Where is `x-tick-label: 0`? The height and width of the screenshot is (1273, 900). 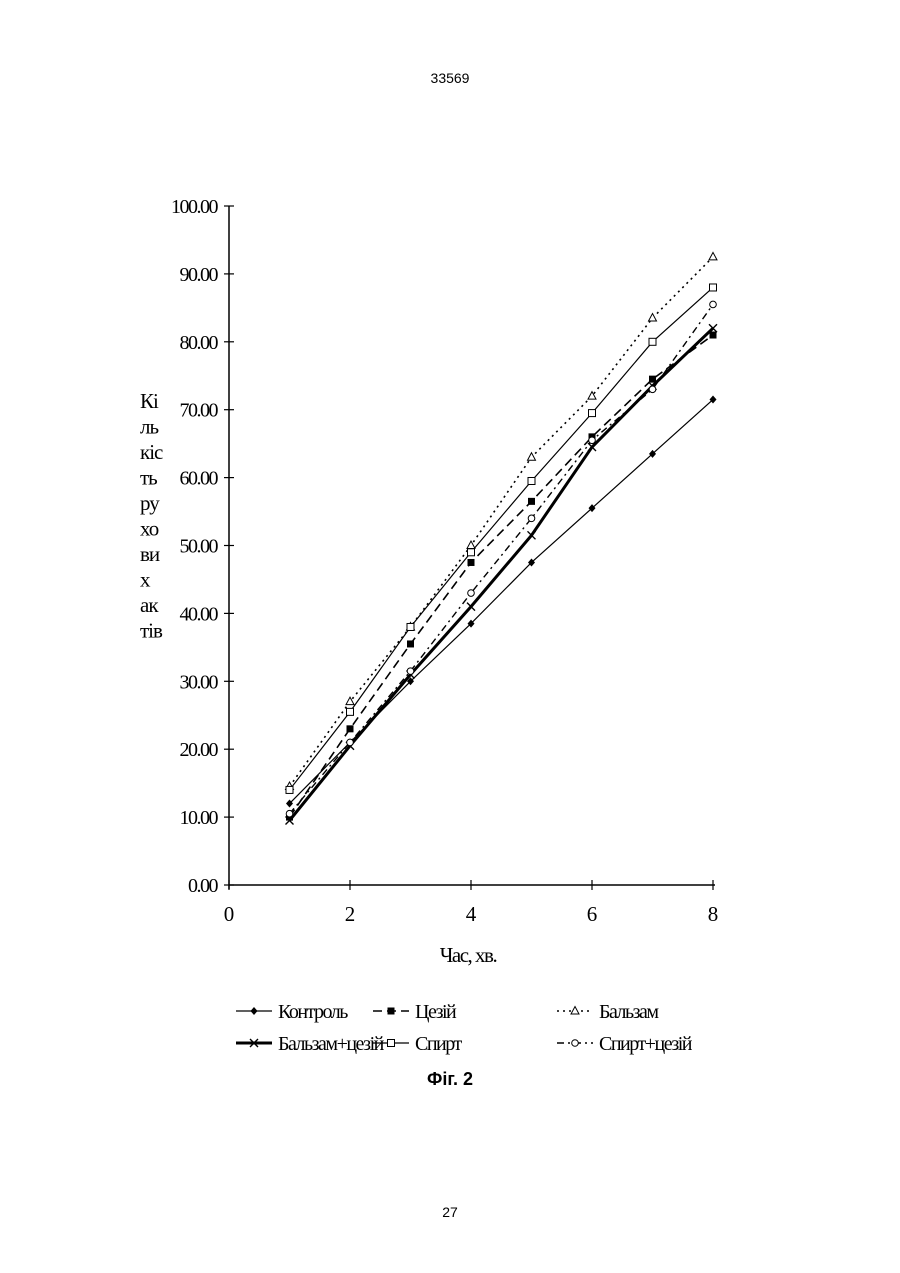
x-tick-label: 0 is located at coordinates (229, 914).